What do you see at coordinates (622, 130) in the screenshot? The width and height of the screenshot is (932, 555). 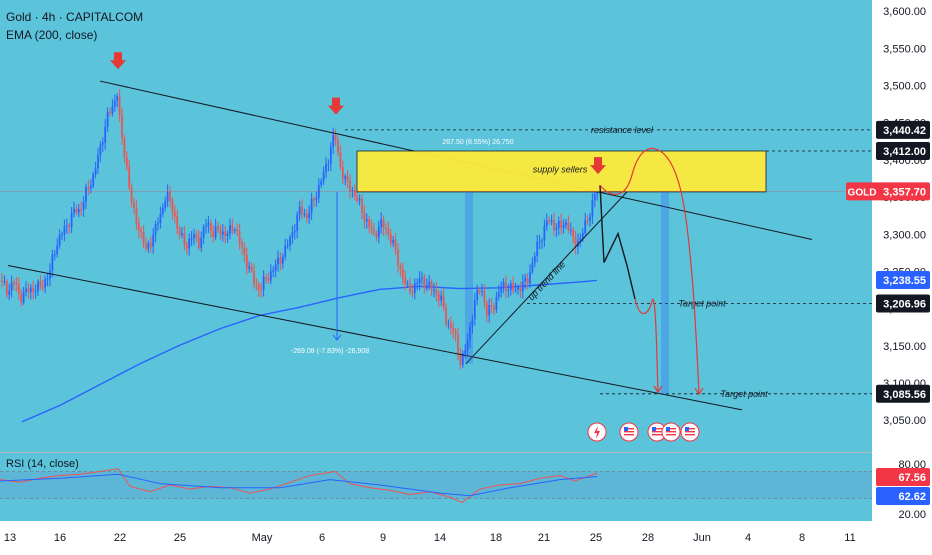 I see `resistance-label: resistance level` at bounding box center [622, 130].